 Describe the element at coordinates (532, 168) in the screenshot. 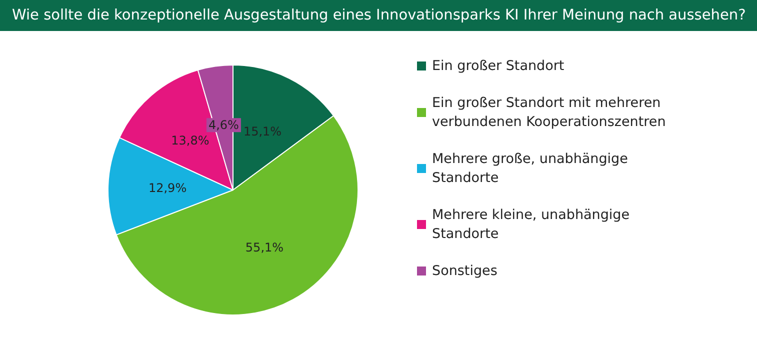

I see `legend-label: Mehrere große, unabhängige Standorte` at that location.